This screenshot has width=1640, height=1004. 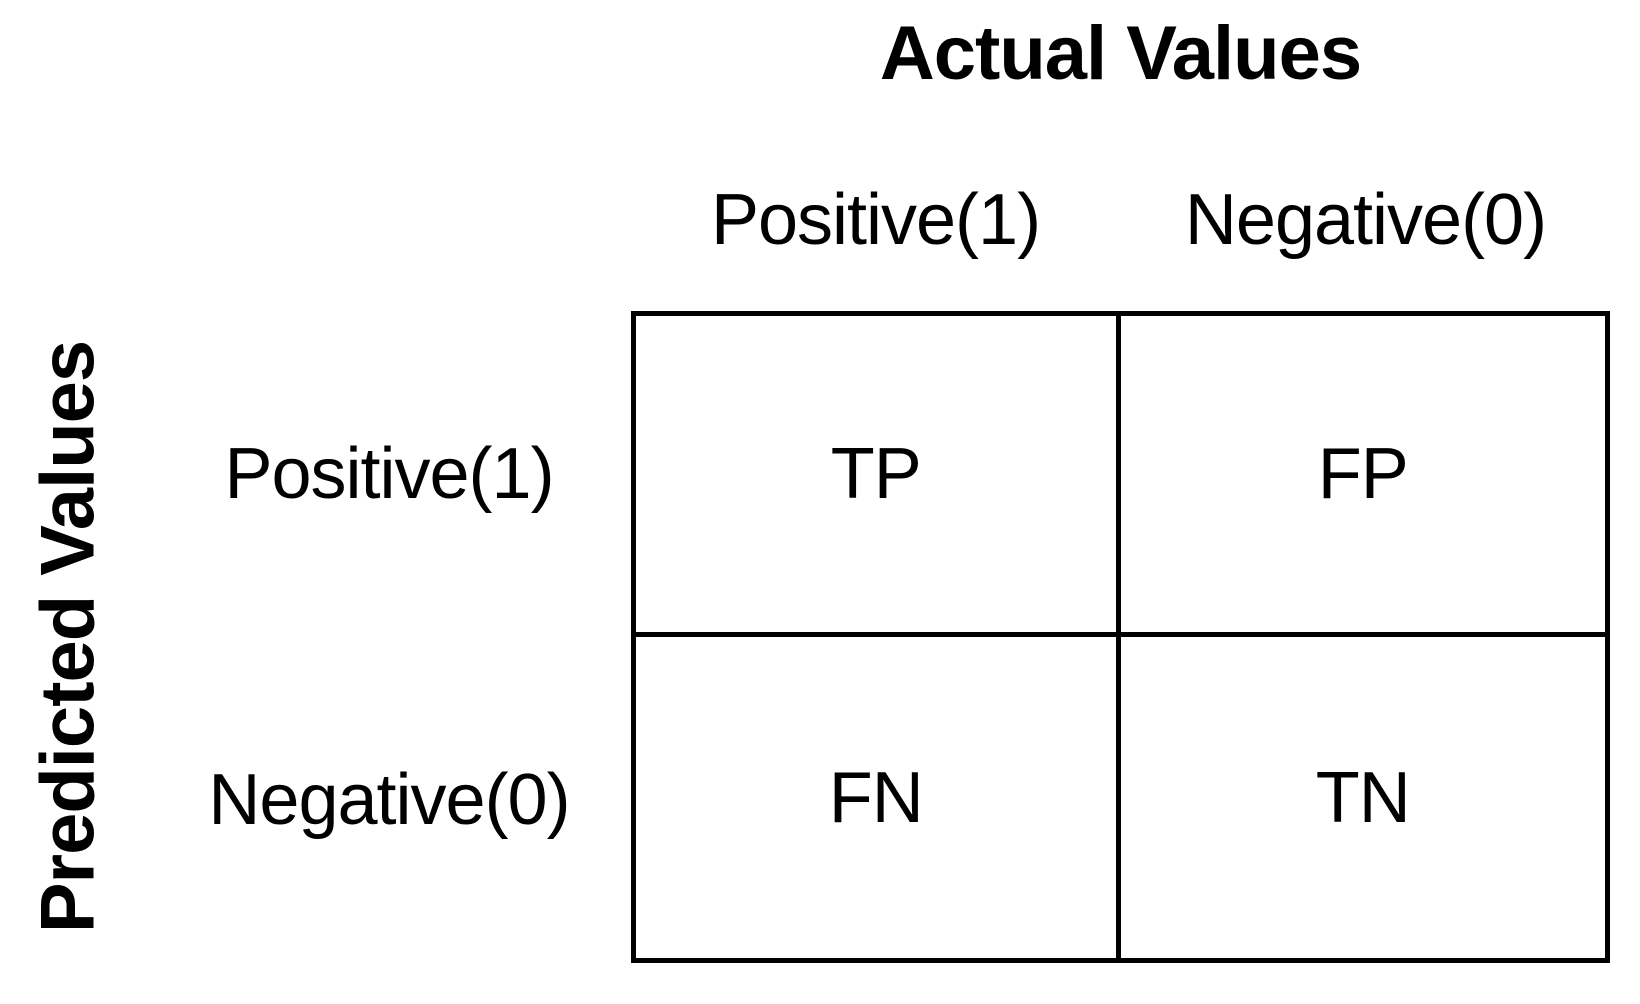 What do you see at coordinates (1120, 53) in the screenshot?
I see `x-axis-title: Actual Values` at bounding box center [1120, 53].